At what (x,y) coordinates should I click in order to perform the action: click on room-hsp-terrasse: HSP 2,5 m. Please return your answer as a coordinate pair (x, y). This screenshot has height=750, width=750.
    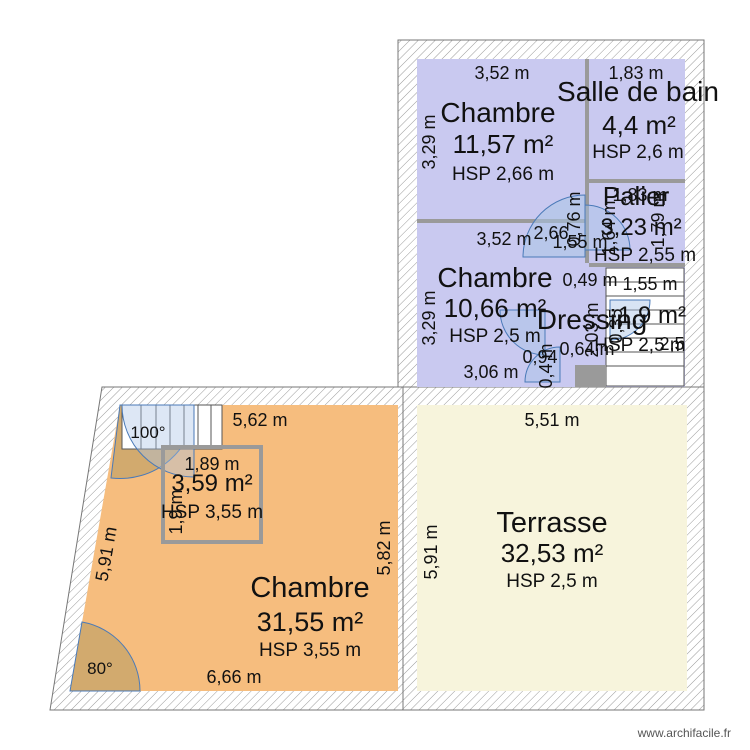
    Looking at the image, I should click on (552, 581).